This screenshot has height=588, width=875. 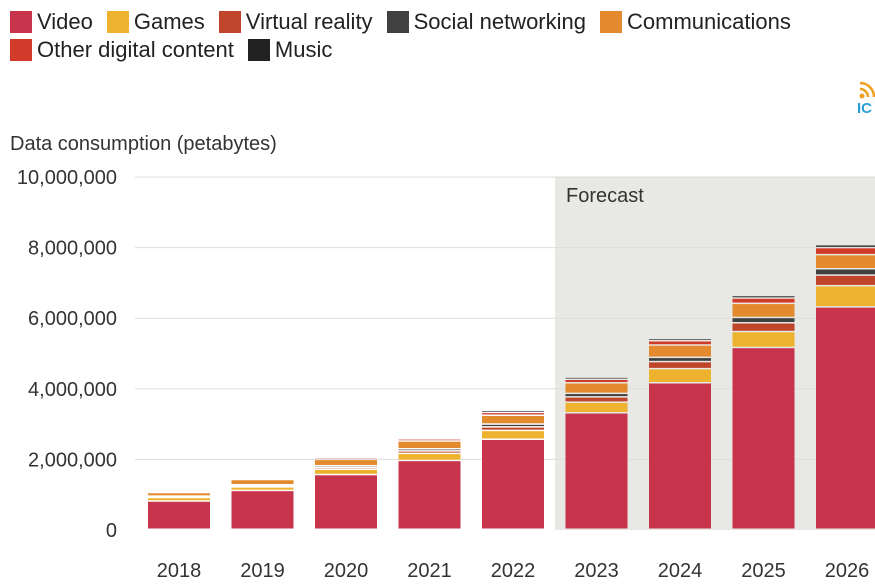 What do you see at coordinates (303, 49) in the screenshot?
I see `legend-label: Music` at bounding box center [303, 49].